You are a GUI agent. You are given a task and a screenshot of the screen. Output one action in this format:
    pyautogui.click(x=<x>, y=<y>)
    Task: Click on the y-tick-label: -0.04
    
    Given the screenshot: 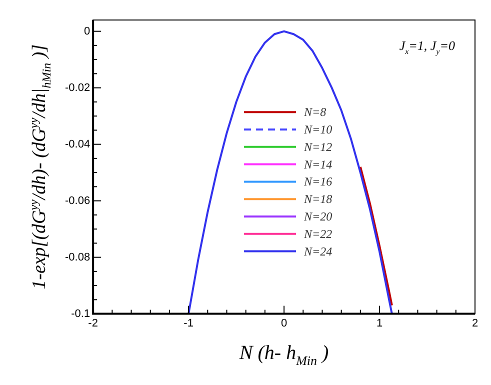 What is the action you would take?
    pyautogui.click(x=77, y=144)
    